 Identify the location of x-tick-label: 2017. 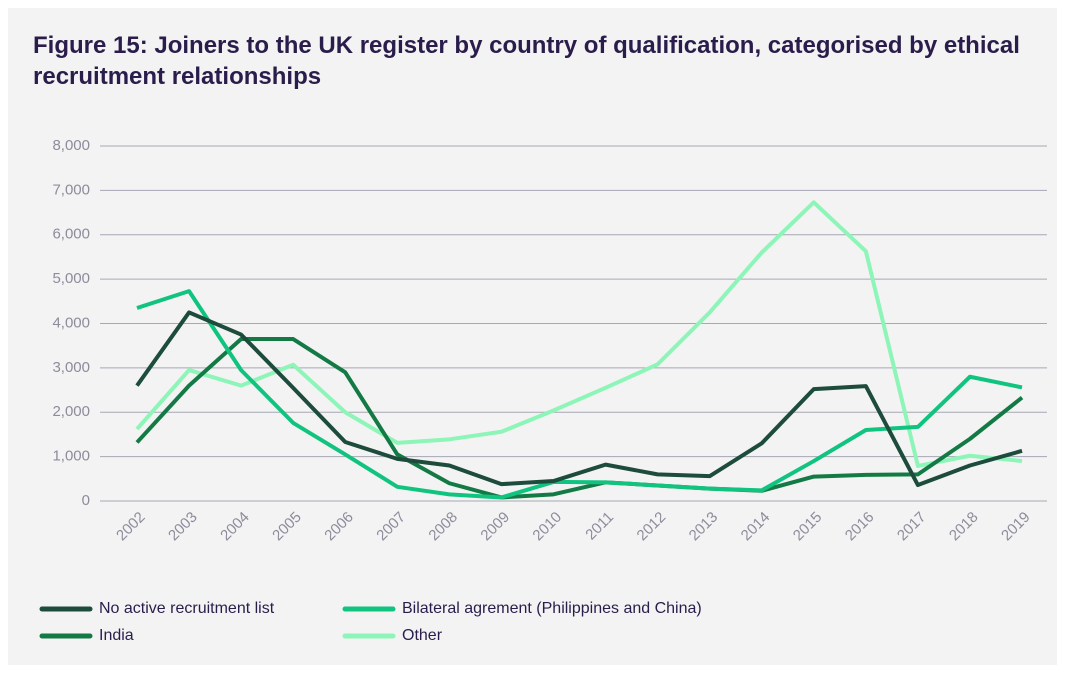
(912, 527).